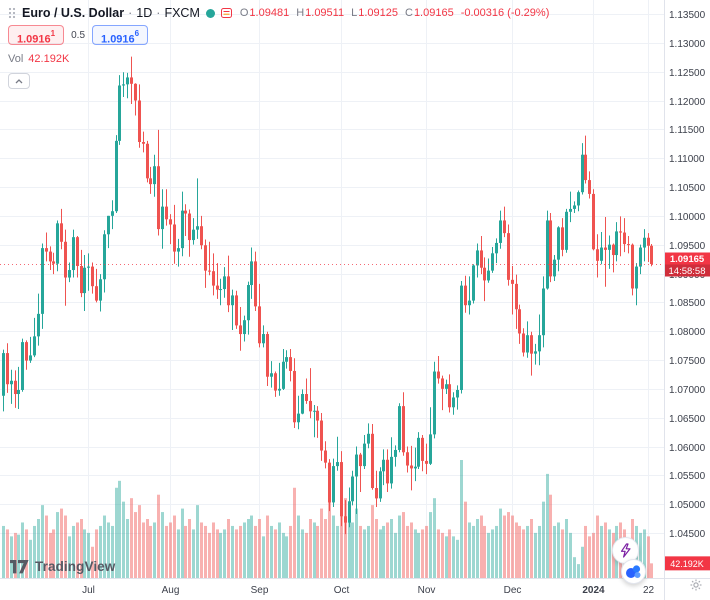  What do you see at coordinates (687, 361) in the screenshot?
I see `price-axis-label: 1.07500` at bounding box center [687, 361].